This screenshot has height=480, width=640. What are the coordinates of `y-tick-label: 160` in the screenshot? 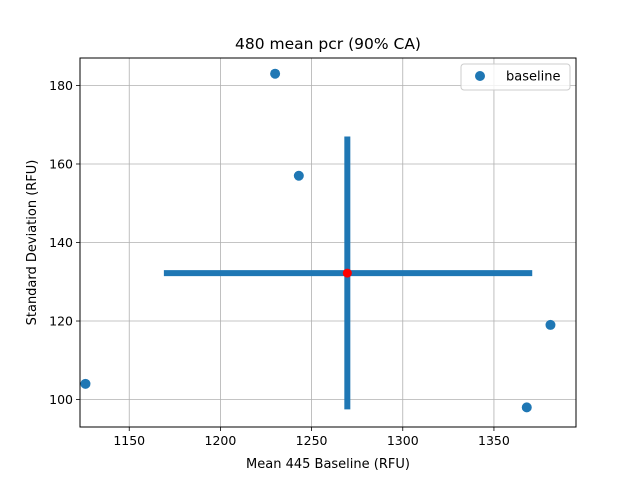 It's located at (61, 163).